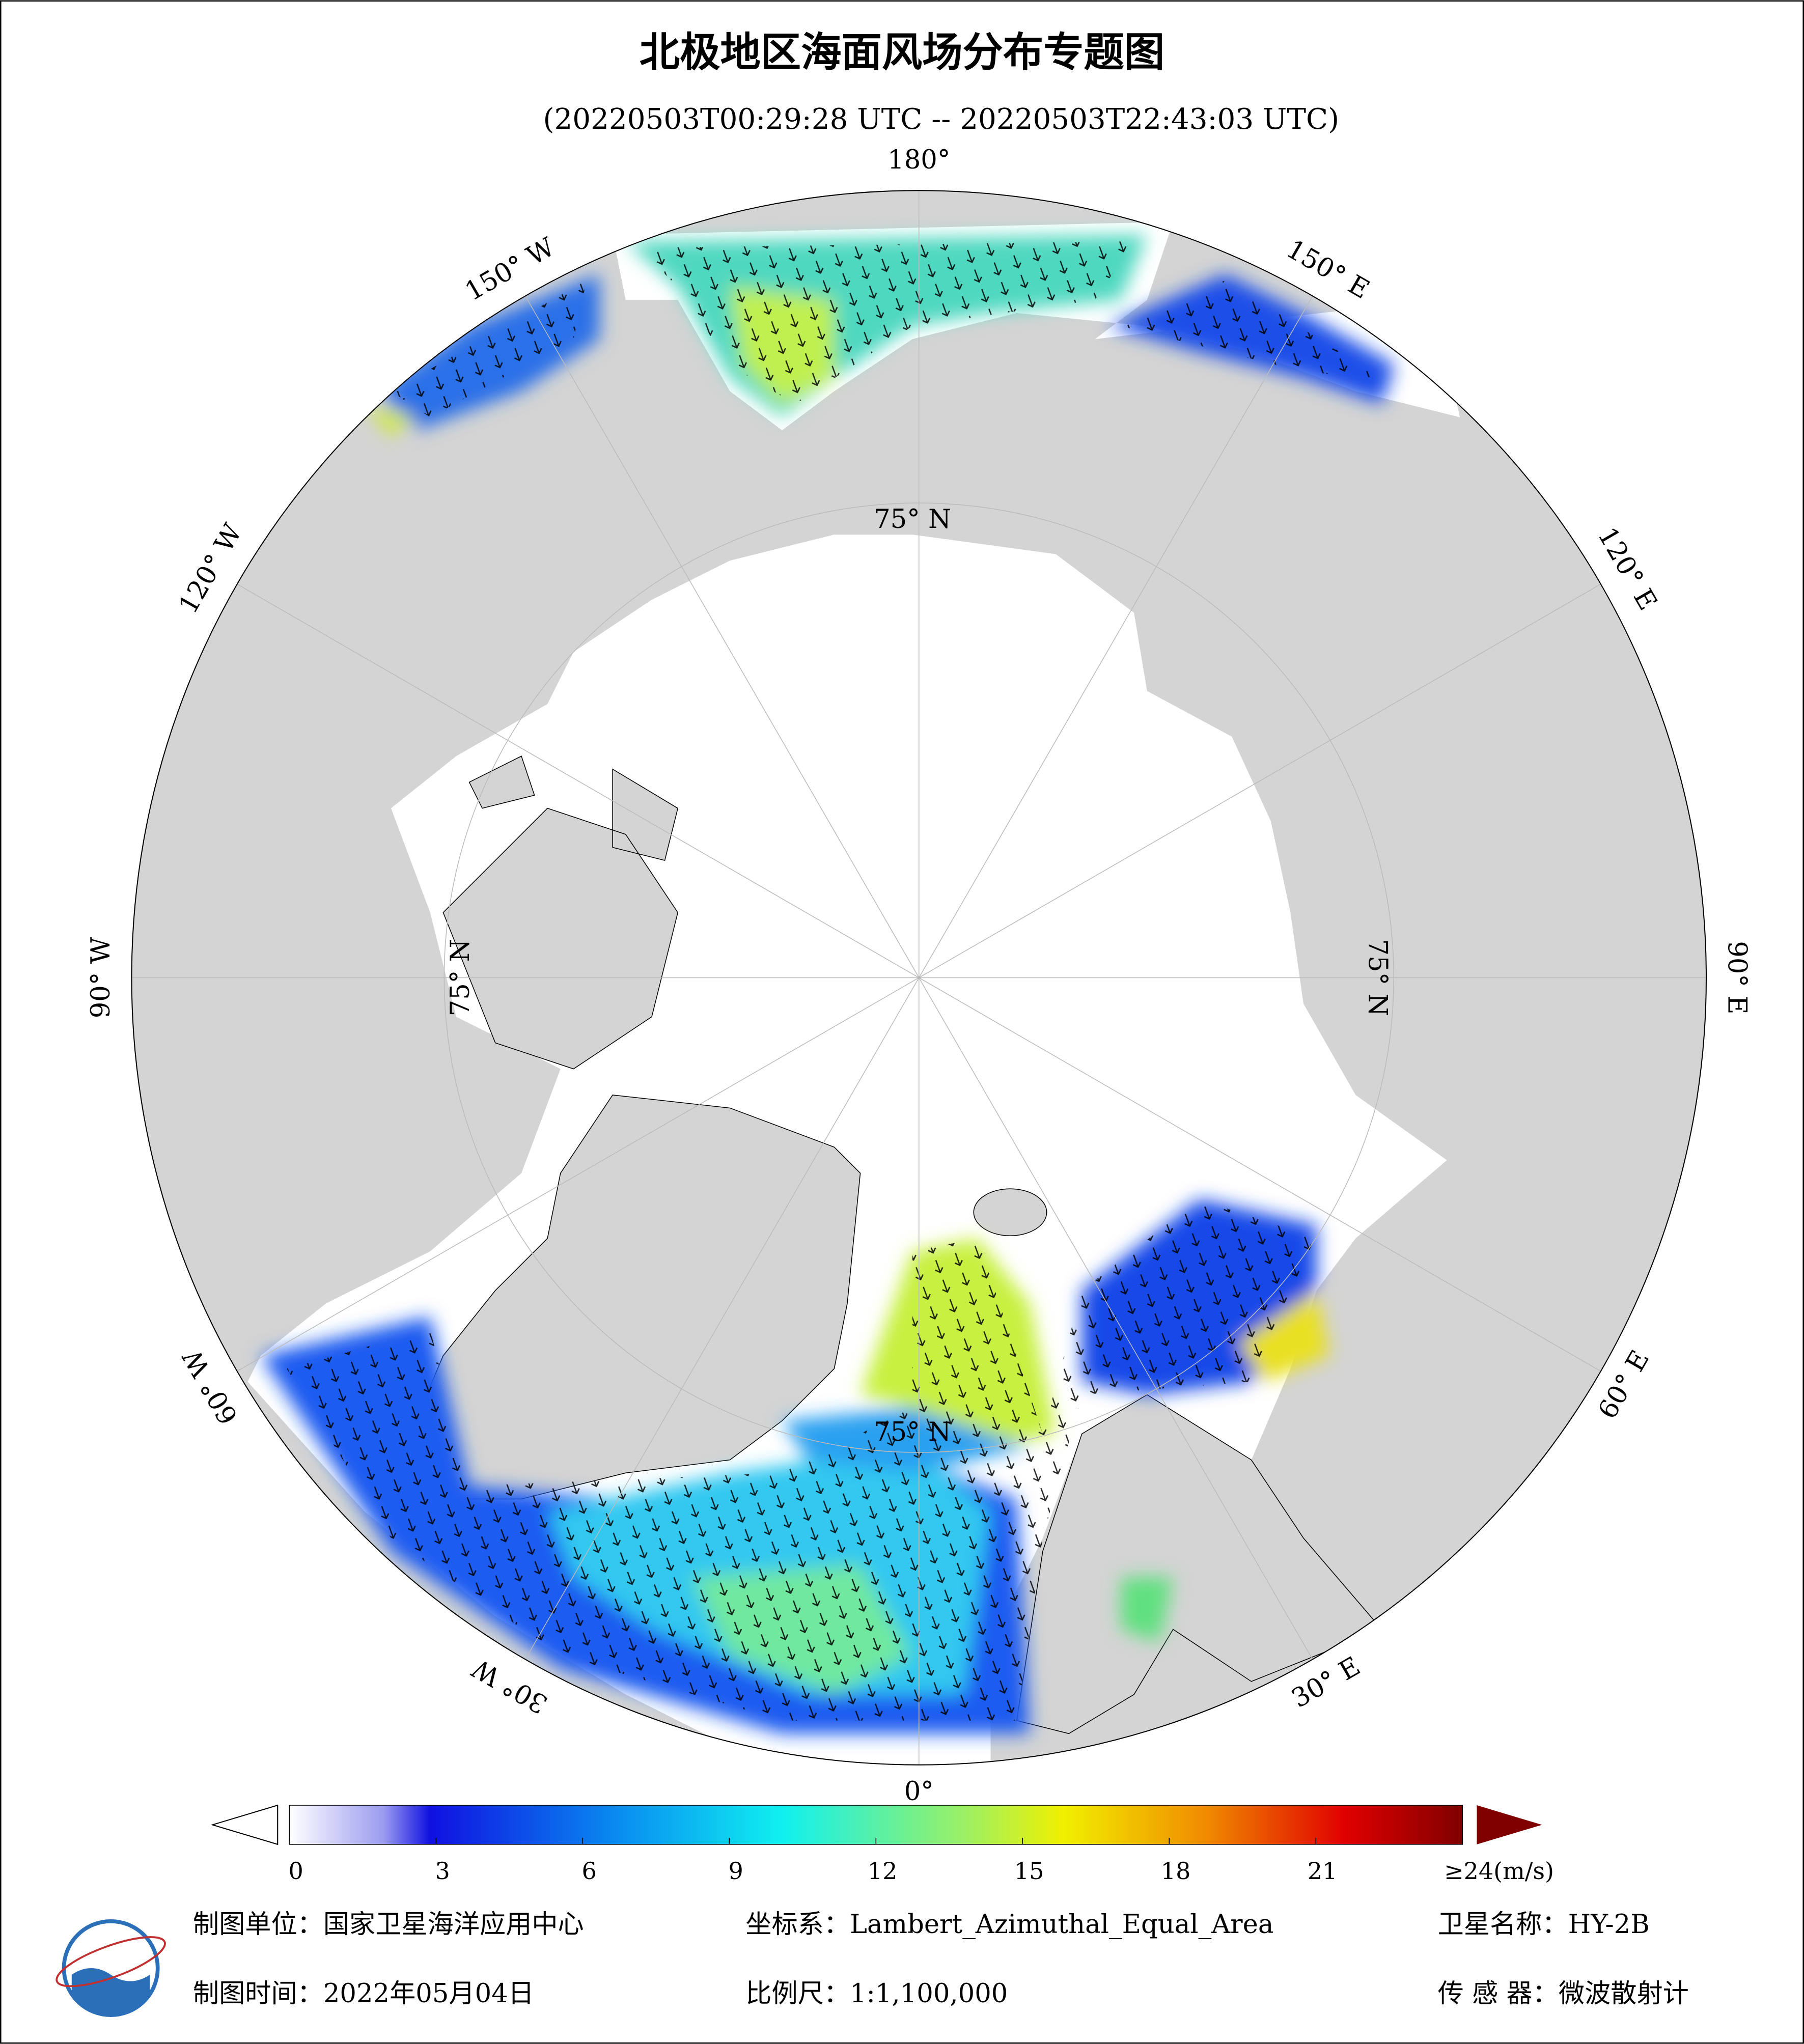  What do you see at coordinates (1199, 1564) in the screenshot?
I see `scandinavia` at bounding box center [1199, 1564].